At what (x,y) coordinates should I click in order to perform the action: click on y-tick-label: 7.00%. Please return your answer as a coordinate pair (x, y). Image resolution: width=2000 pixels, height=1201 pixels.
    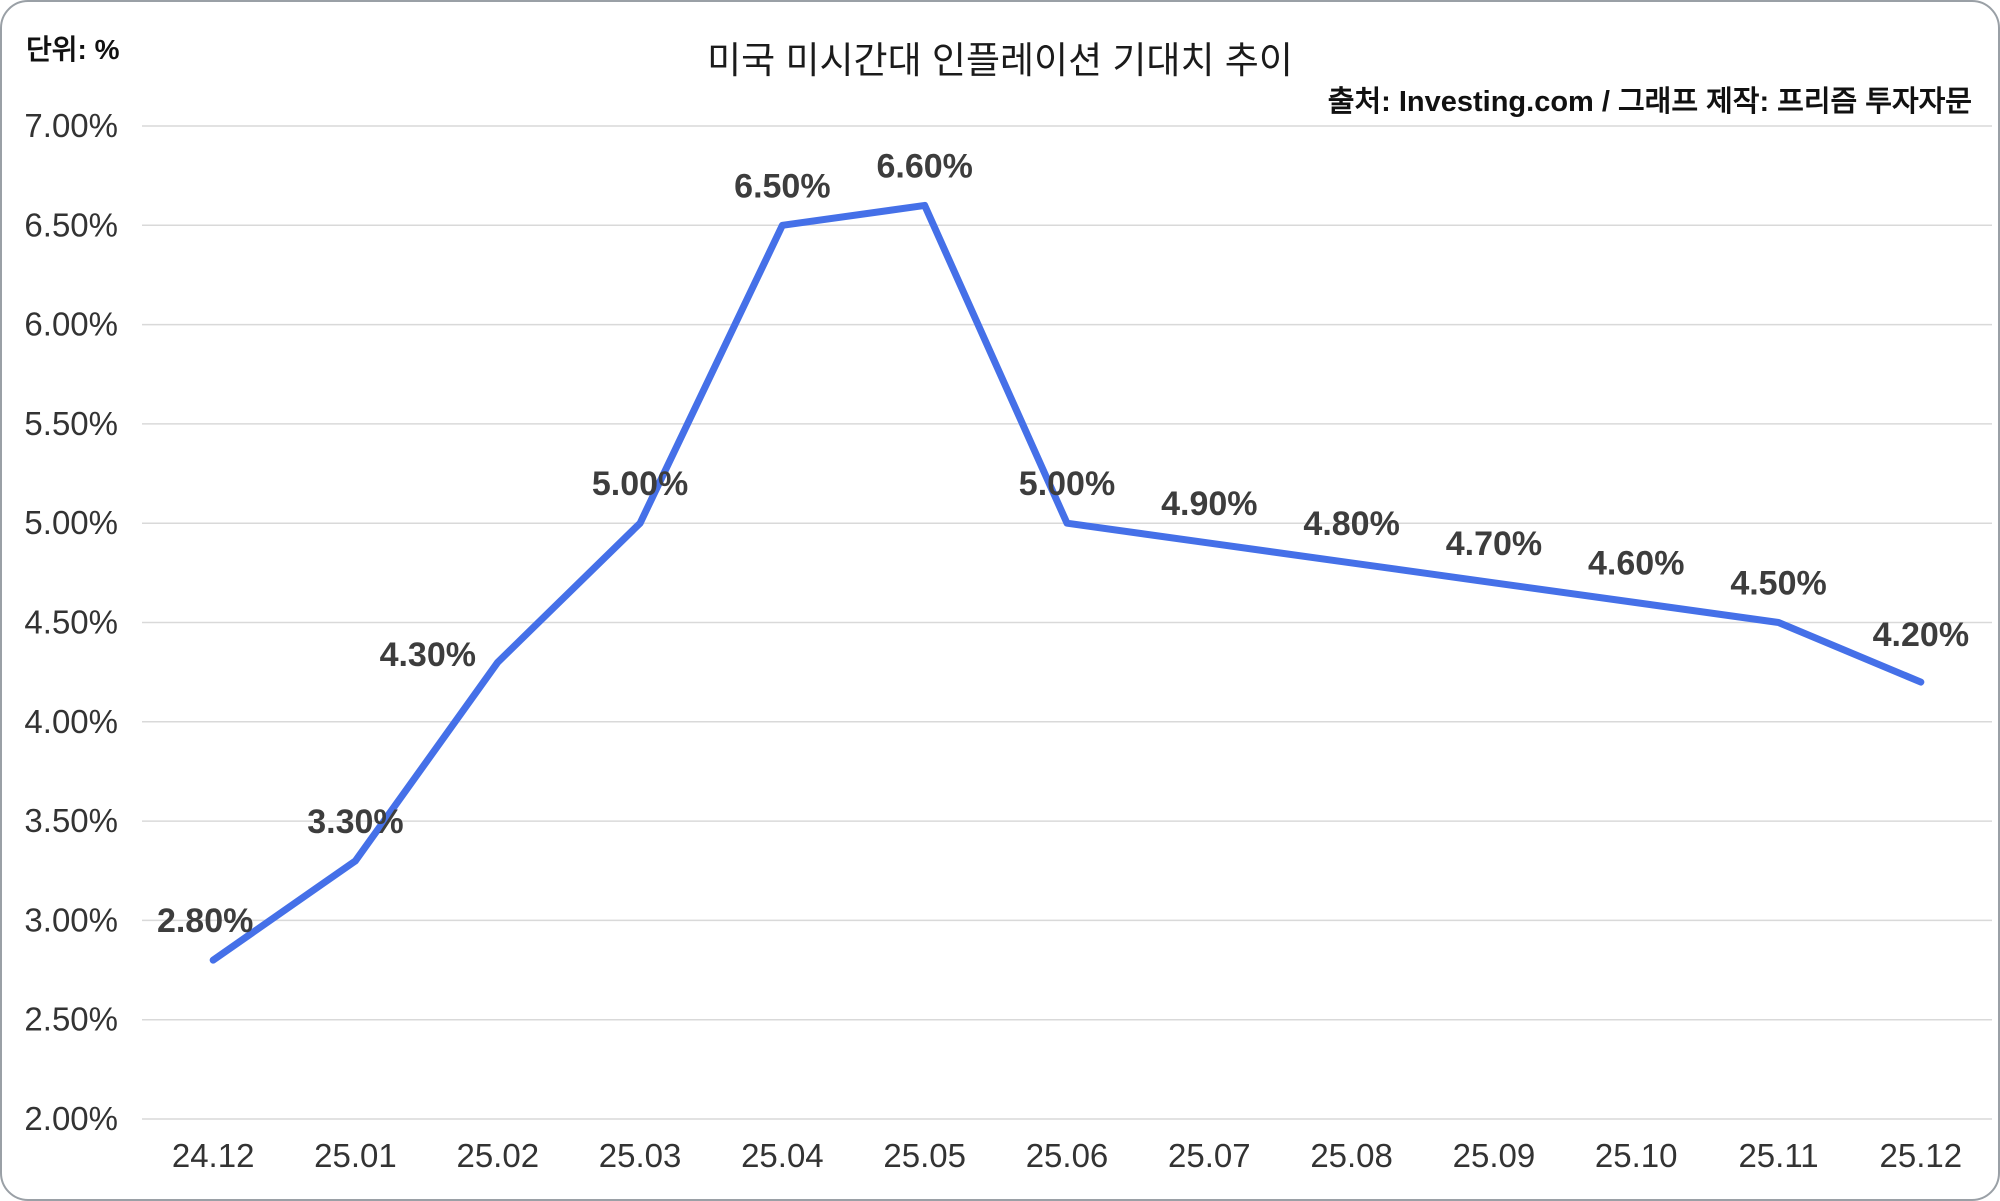
    Looking at the image, I should click on (71, 125).